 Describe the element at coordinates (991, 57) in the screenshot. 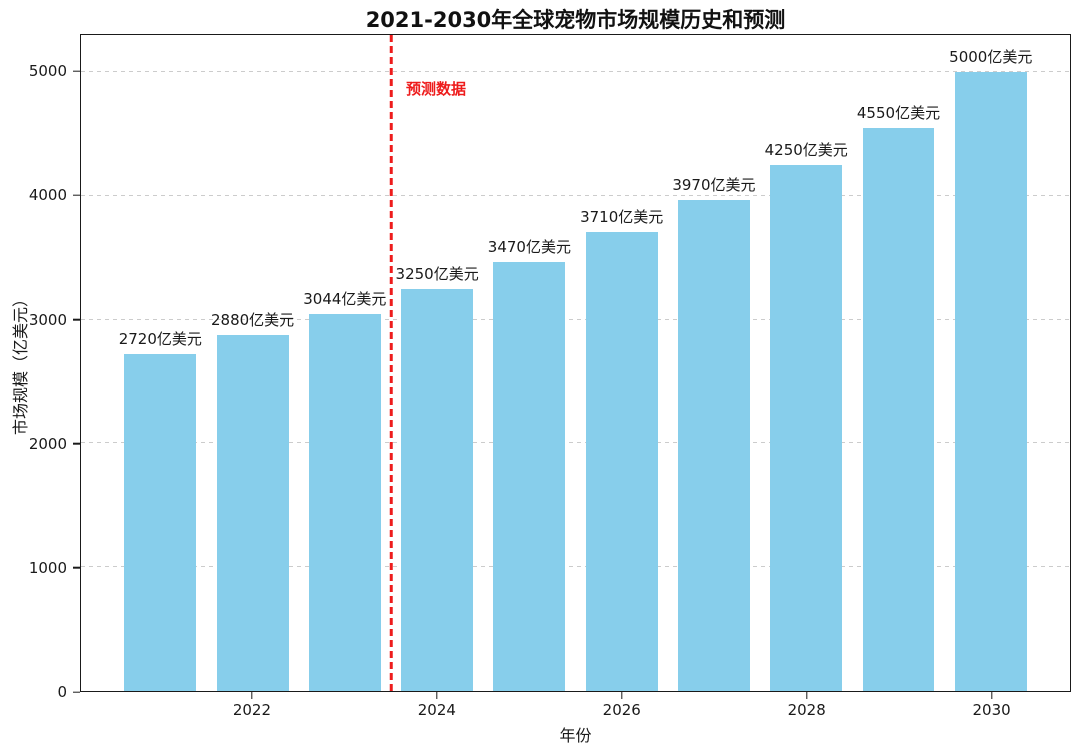

I see `bar-value-label-2030: 5000亿美元` at that location.